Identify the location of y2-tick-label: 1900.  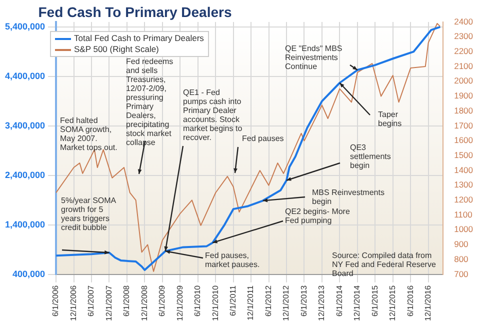
(464, 95).